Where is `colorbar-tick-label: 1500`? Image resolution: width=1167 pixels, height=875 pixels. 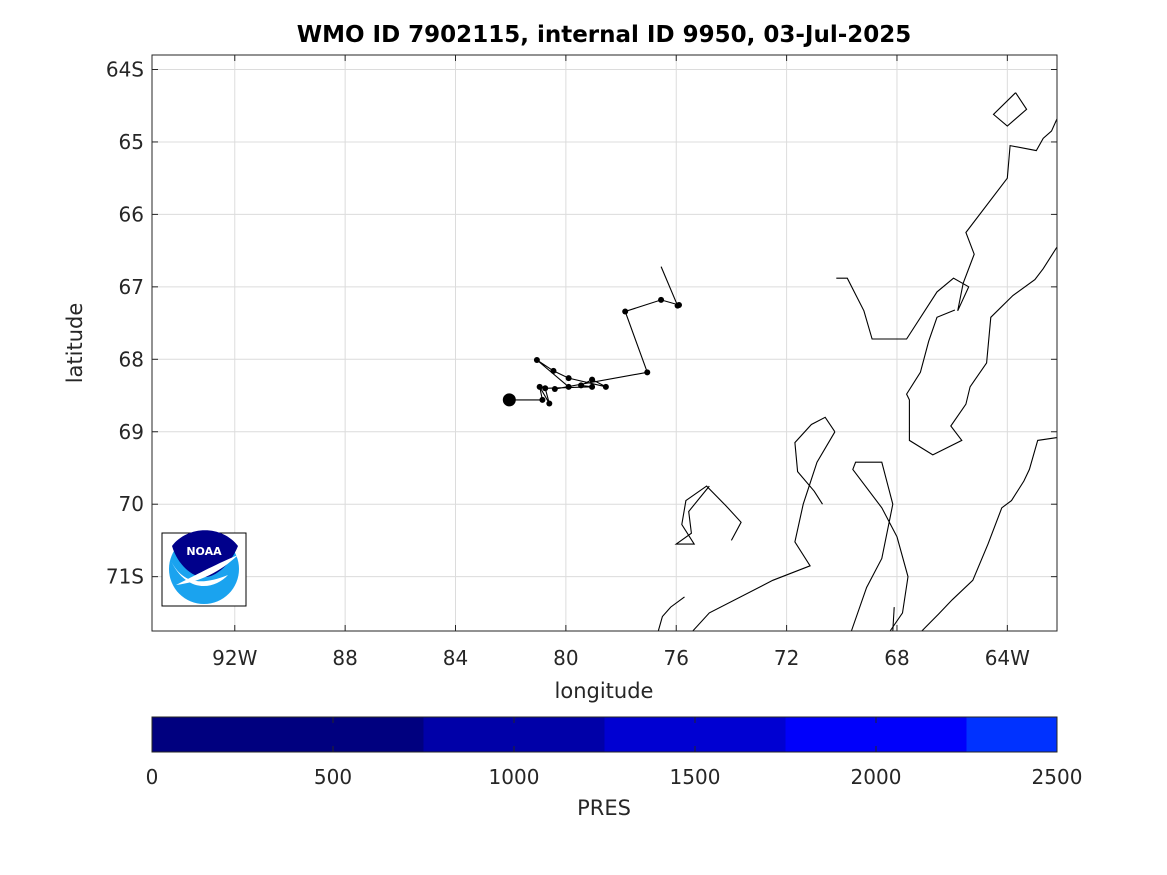 colorbar-tick-label: 1500 is located at coordinates (695, 777).